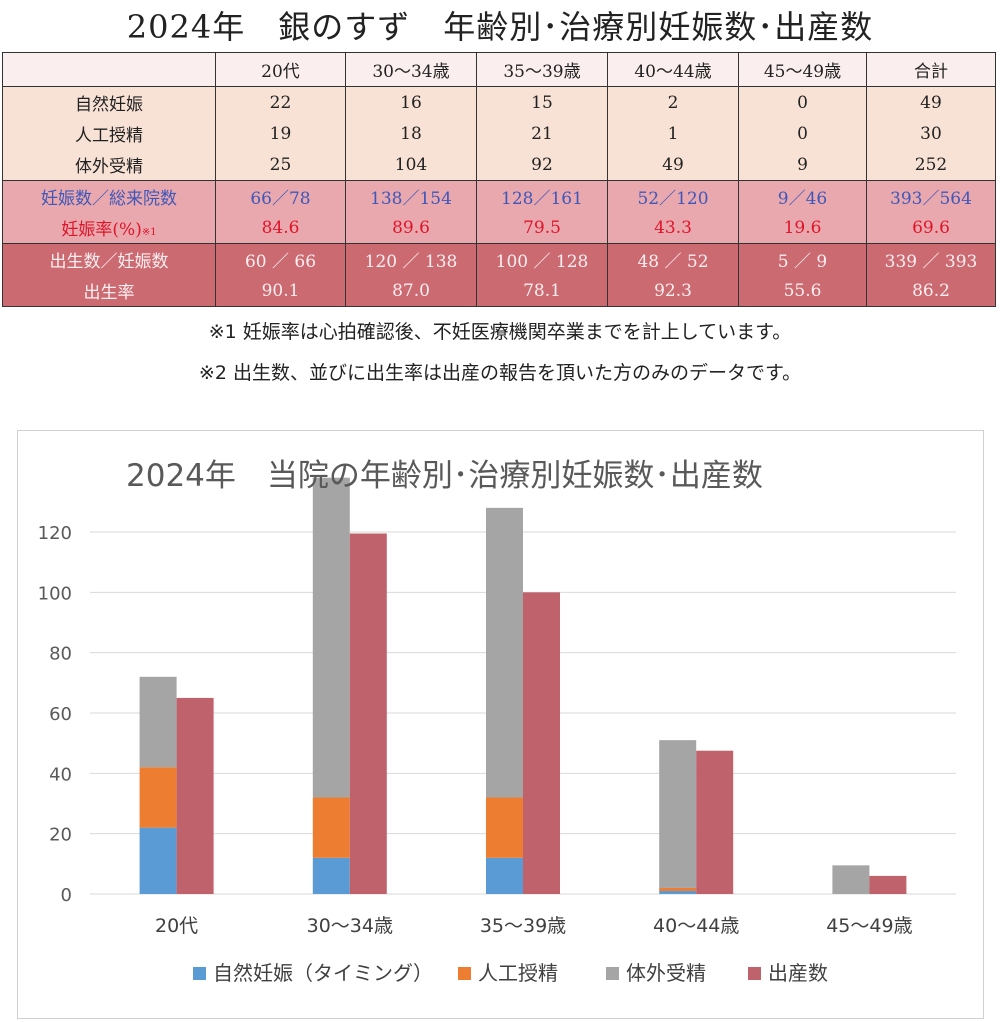  What do you see at coordinates (542, 291) in the screenshot?
I see `table-cell: 78.1` at bounding box center [542, 291].